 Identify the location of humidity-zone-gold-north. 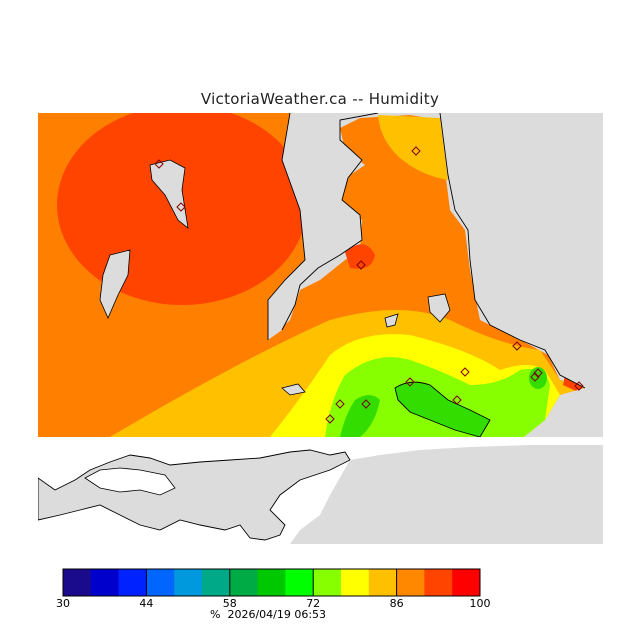
(413, 147).